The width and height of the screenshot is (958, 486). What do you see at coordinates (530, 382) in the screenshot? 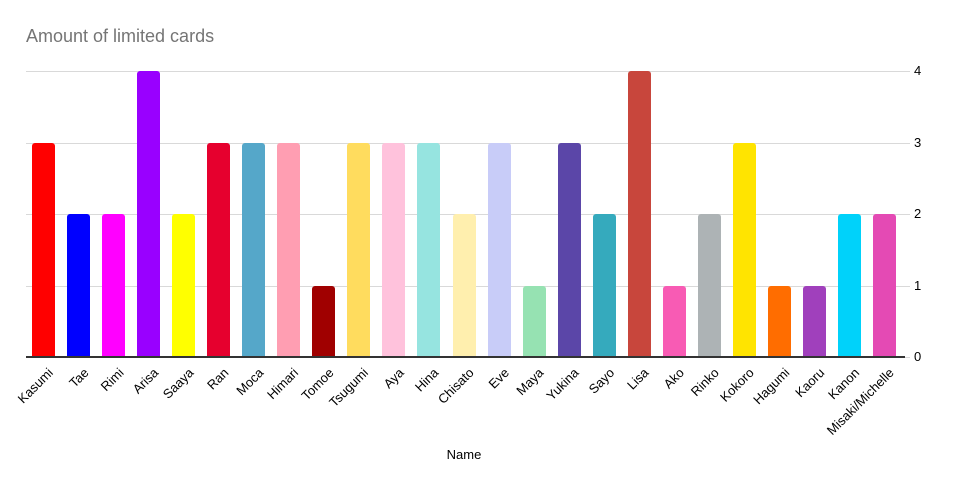
I see `x-tick-label-maya: Maya` at bounding box center [530, 382].